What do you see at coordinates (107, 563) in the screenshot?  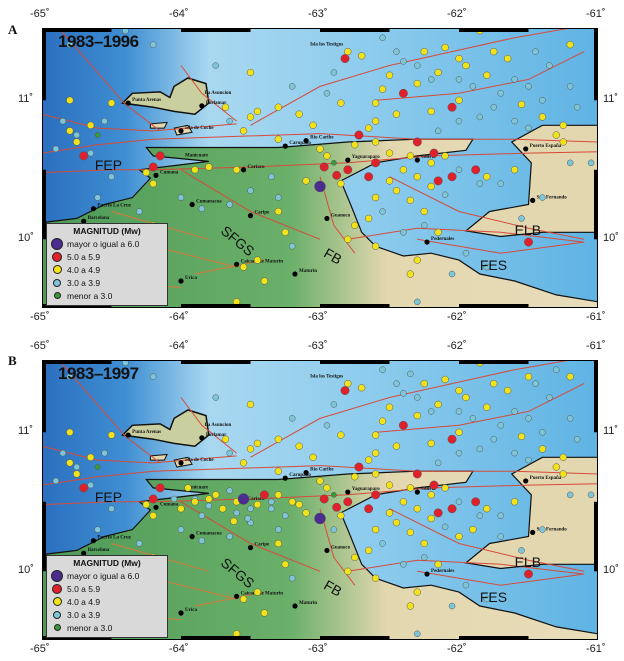 I see `legend-title: MAGNITUD (Mw)` at bounding box center [107, 563].